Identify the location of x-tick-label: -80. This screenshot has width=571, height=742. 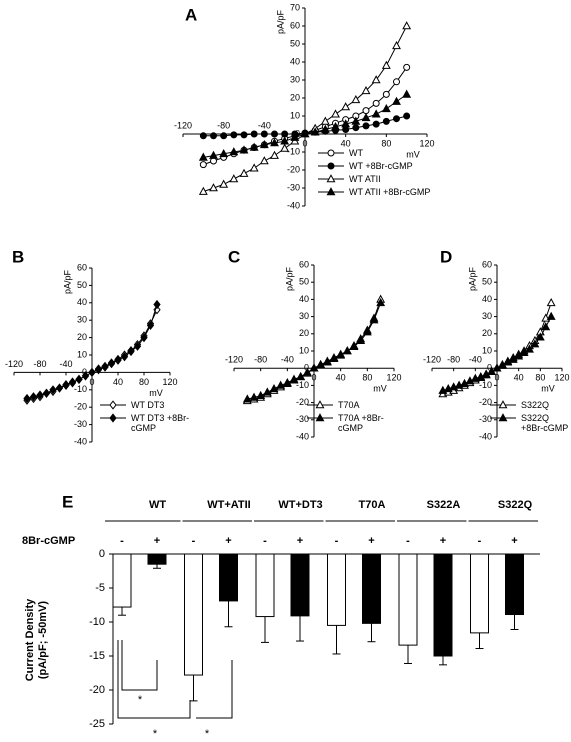
(260, 360).